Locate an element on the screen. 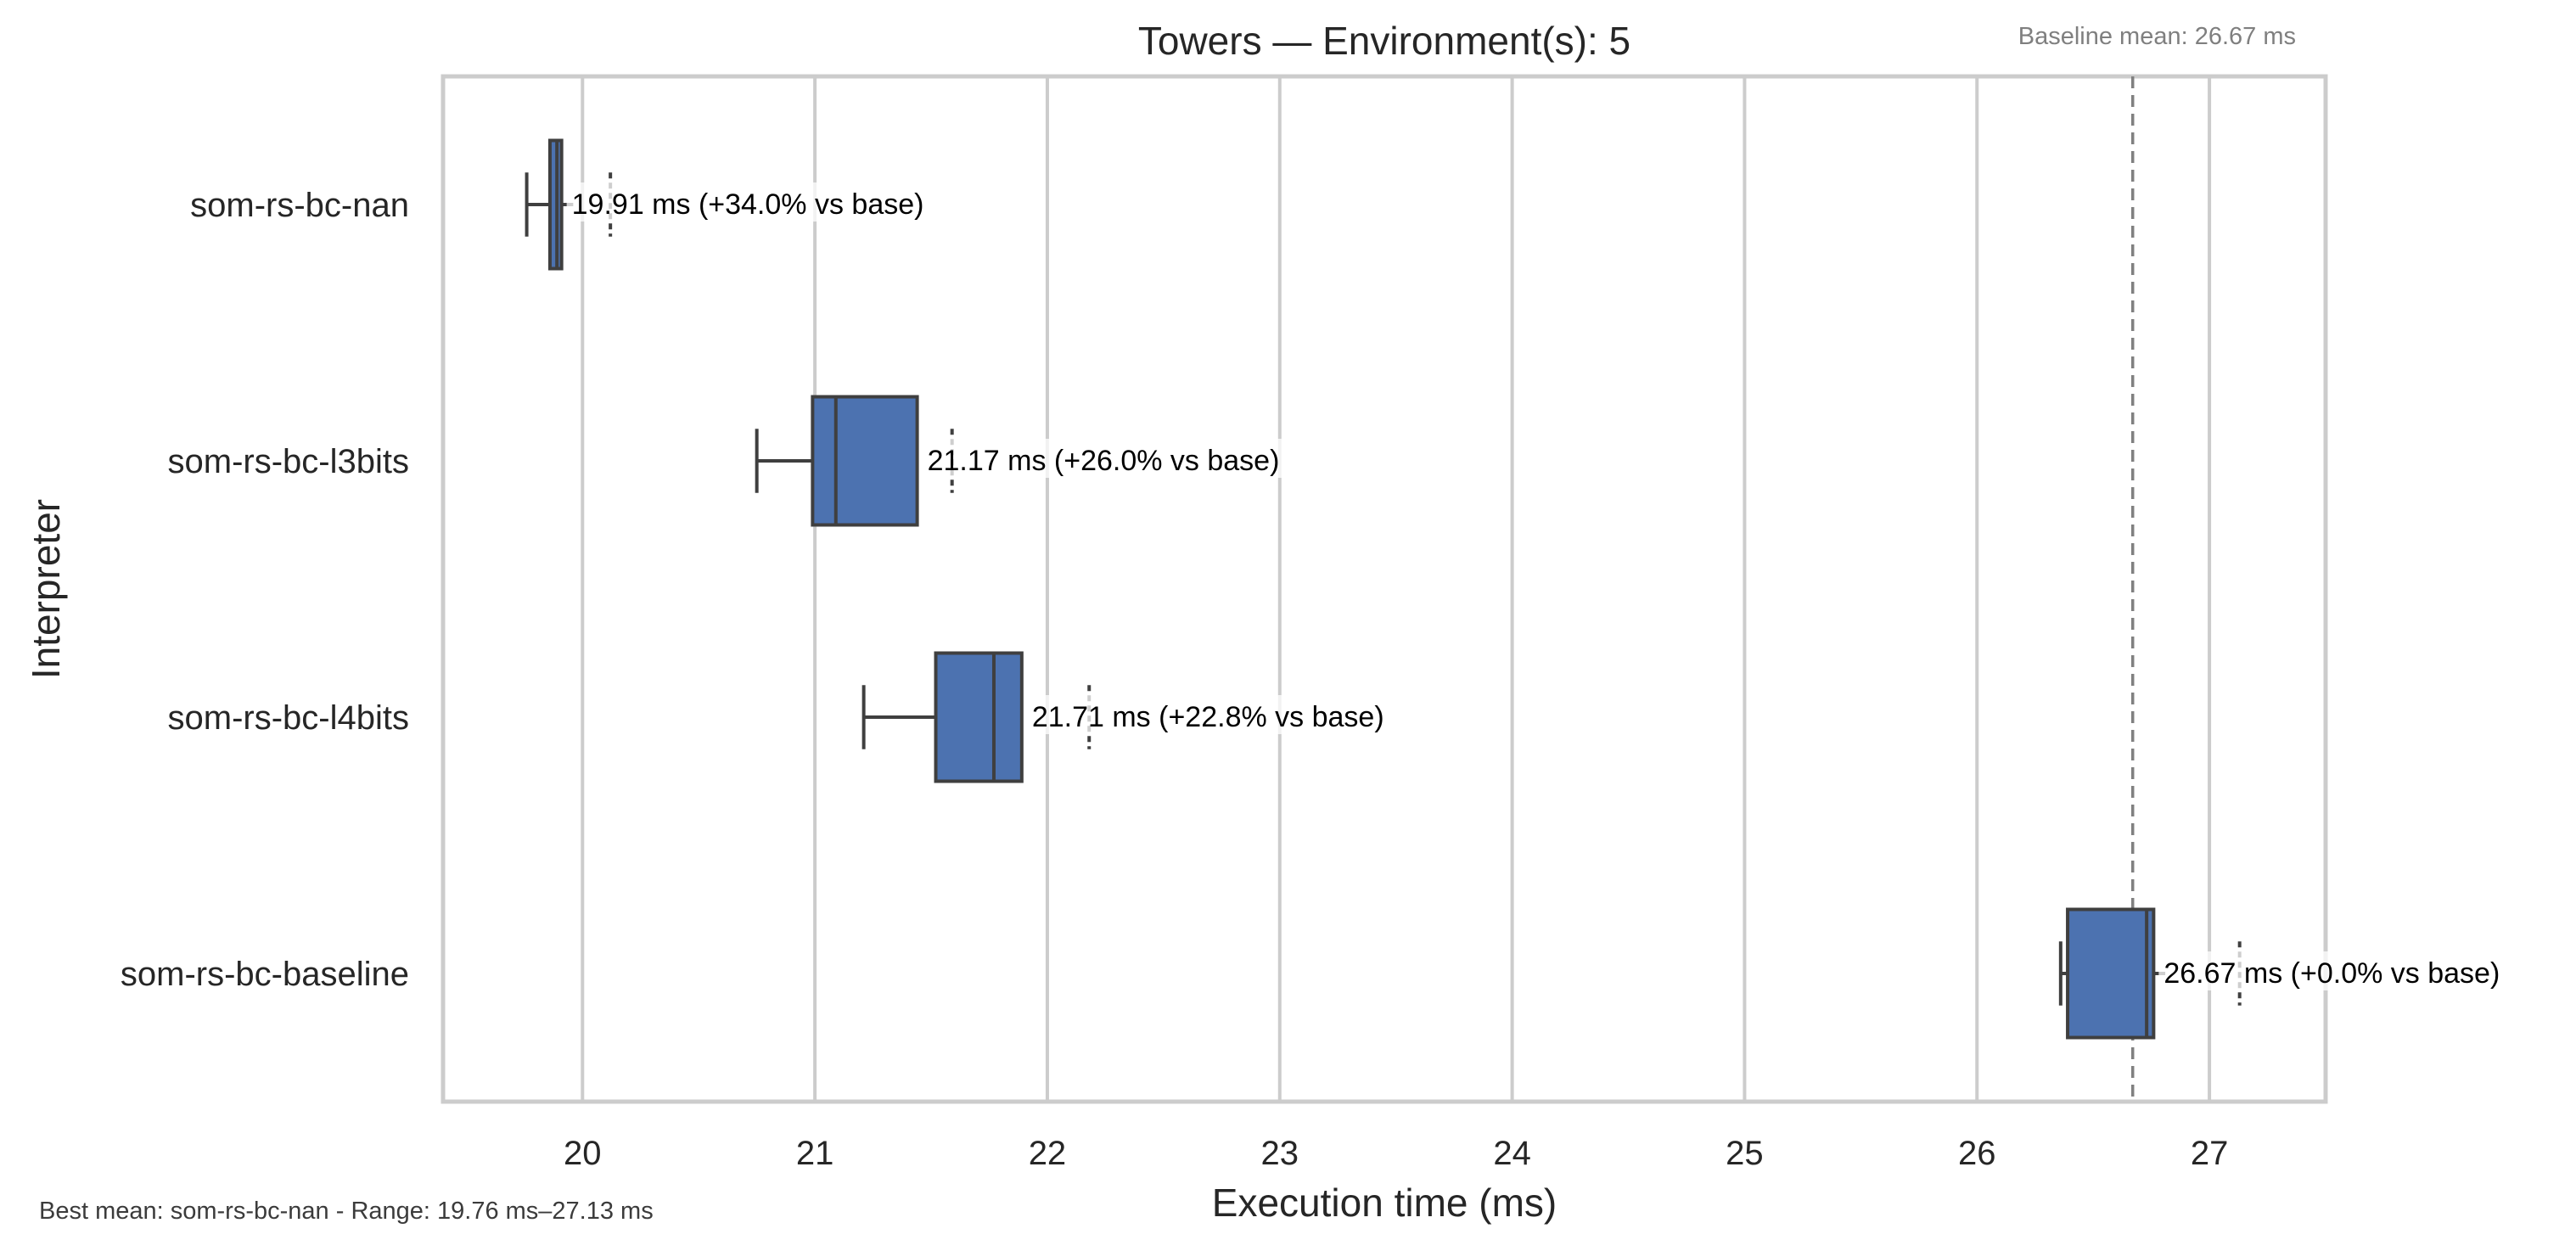  annotation-background-som-rs-bc-l3bits is located at coordinates (1103, 458).